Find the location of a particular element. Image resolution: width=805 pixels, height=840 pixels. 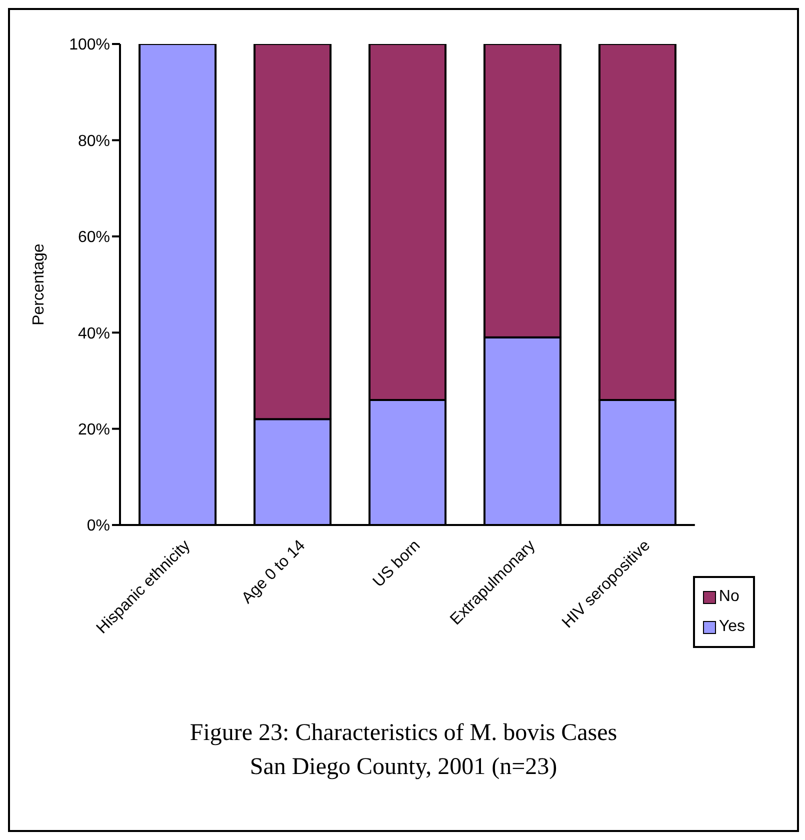

y-tick-label: 20% is located at coordinates (94, 429).